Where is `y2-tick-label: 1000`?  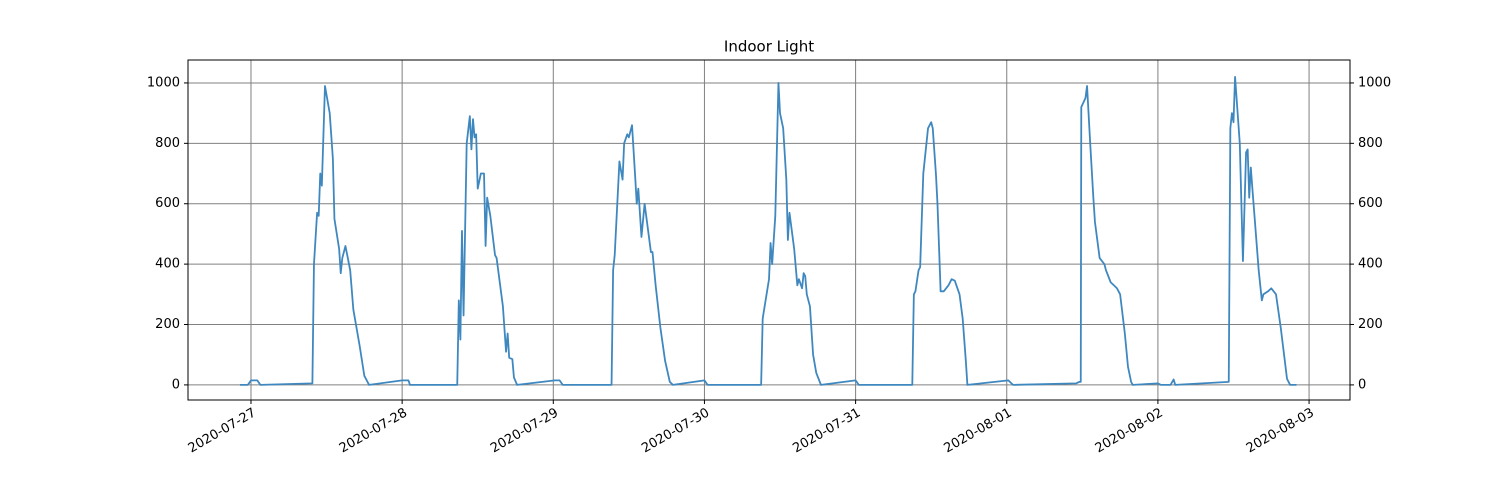
y2-tick-label: 1000 is located at coordinates (1374, 82).